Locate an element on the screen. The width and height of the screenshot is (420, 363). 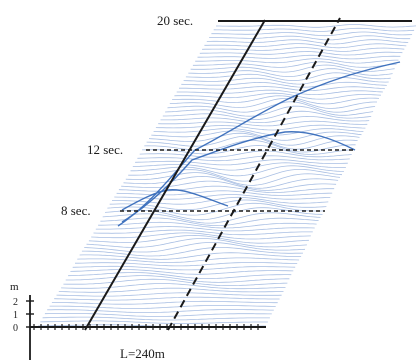
time-label-12: 12 sec. is located at coordinates (105, 149).